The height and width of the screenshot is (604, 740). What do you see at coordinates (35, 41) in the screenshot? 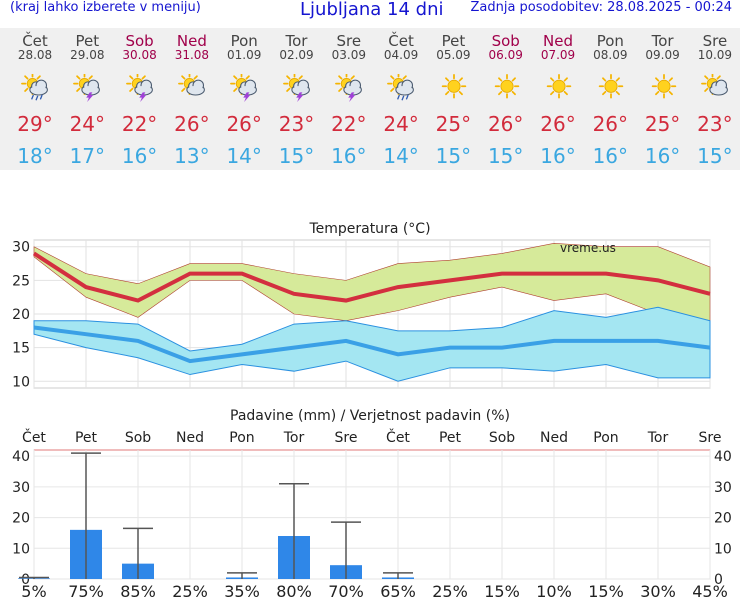
I see `forecast-day-name: Čet` at bounding box center [35, 41].